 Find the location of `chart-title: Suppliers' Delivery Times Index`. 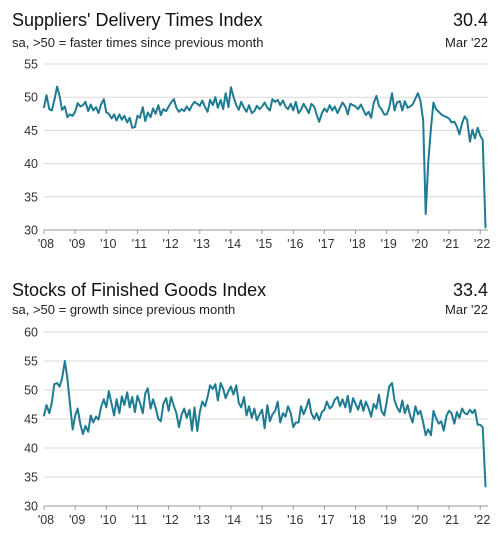

chart-title: Suppliers' Delivery Times Index is located at coordinates (137, 20).